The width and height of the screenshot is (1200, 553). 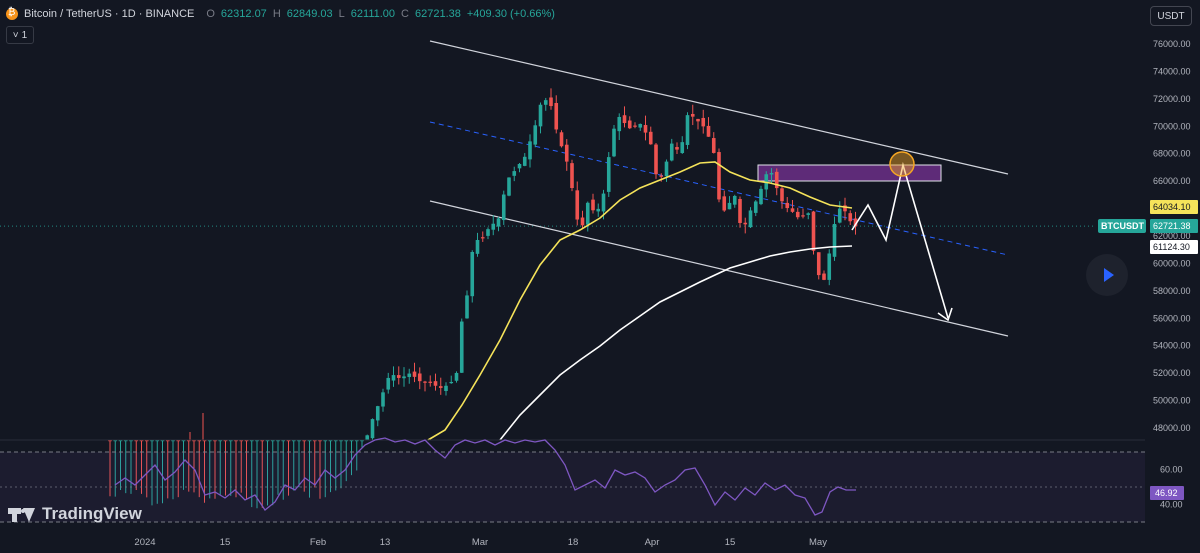 What do you see at coordinates (1172, 346) in the screenshot?
I see `y-axis-tick-label: 54000.00` at bounding box center [1172, 346].